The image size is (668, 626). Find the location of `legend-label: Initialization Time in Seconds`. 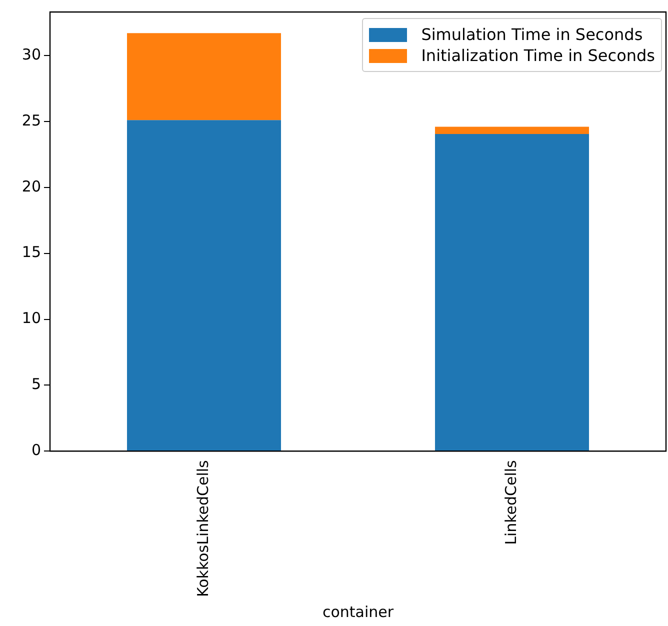

legend-label: Initialization Time in Seconds is located at coordinates (538, 55).